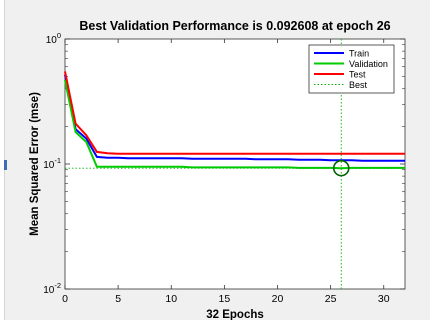 The image size is (430, 320). What do you see at coordinates (35, 164) in the screenshot?
I see `y-axis-label: Mean Squared Error (mse)` at bounding box center [35, 164].